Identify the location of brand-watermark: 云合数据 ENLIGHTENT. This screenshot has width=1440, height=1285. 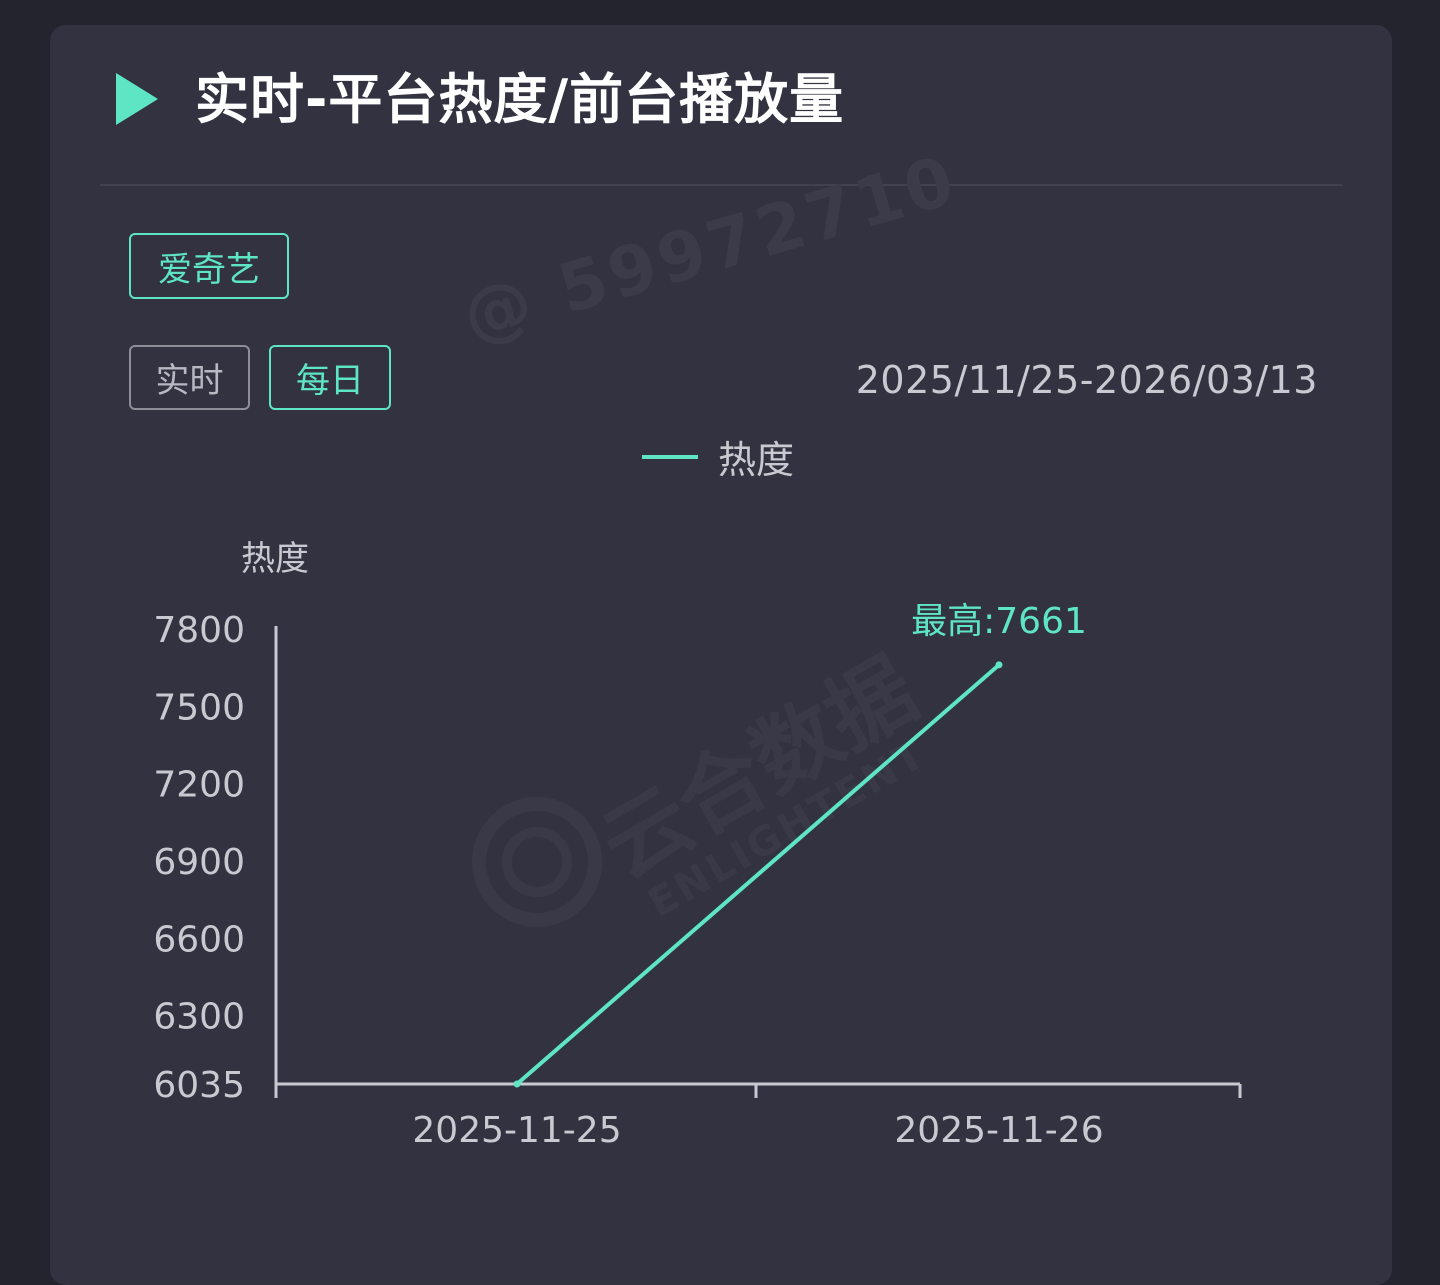
(703, 783).